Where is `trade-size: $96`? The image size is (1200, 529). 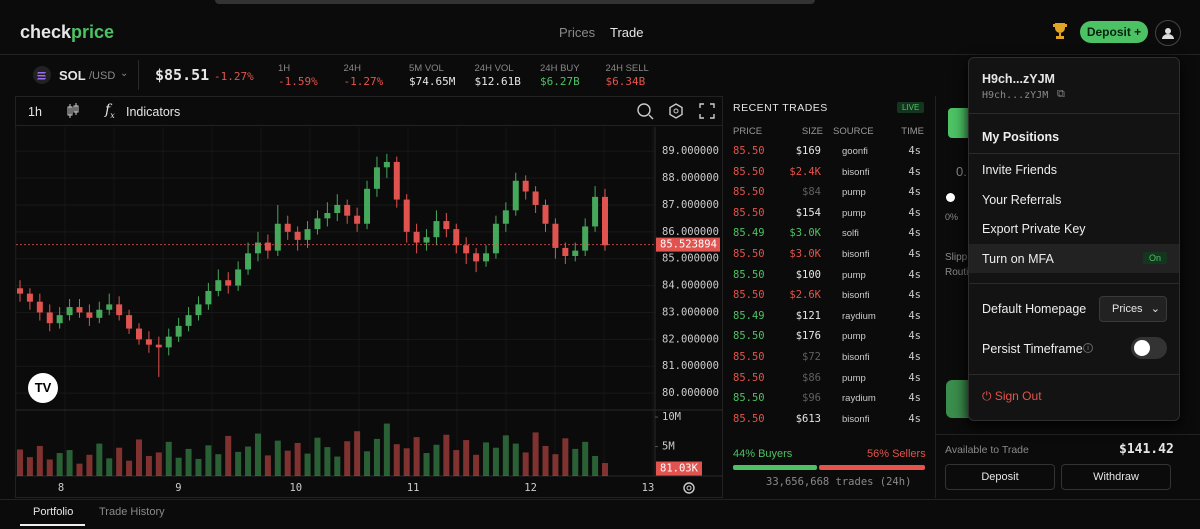 trade-size: $96 is located at coordinates (811, 398).